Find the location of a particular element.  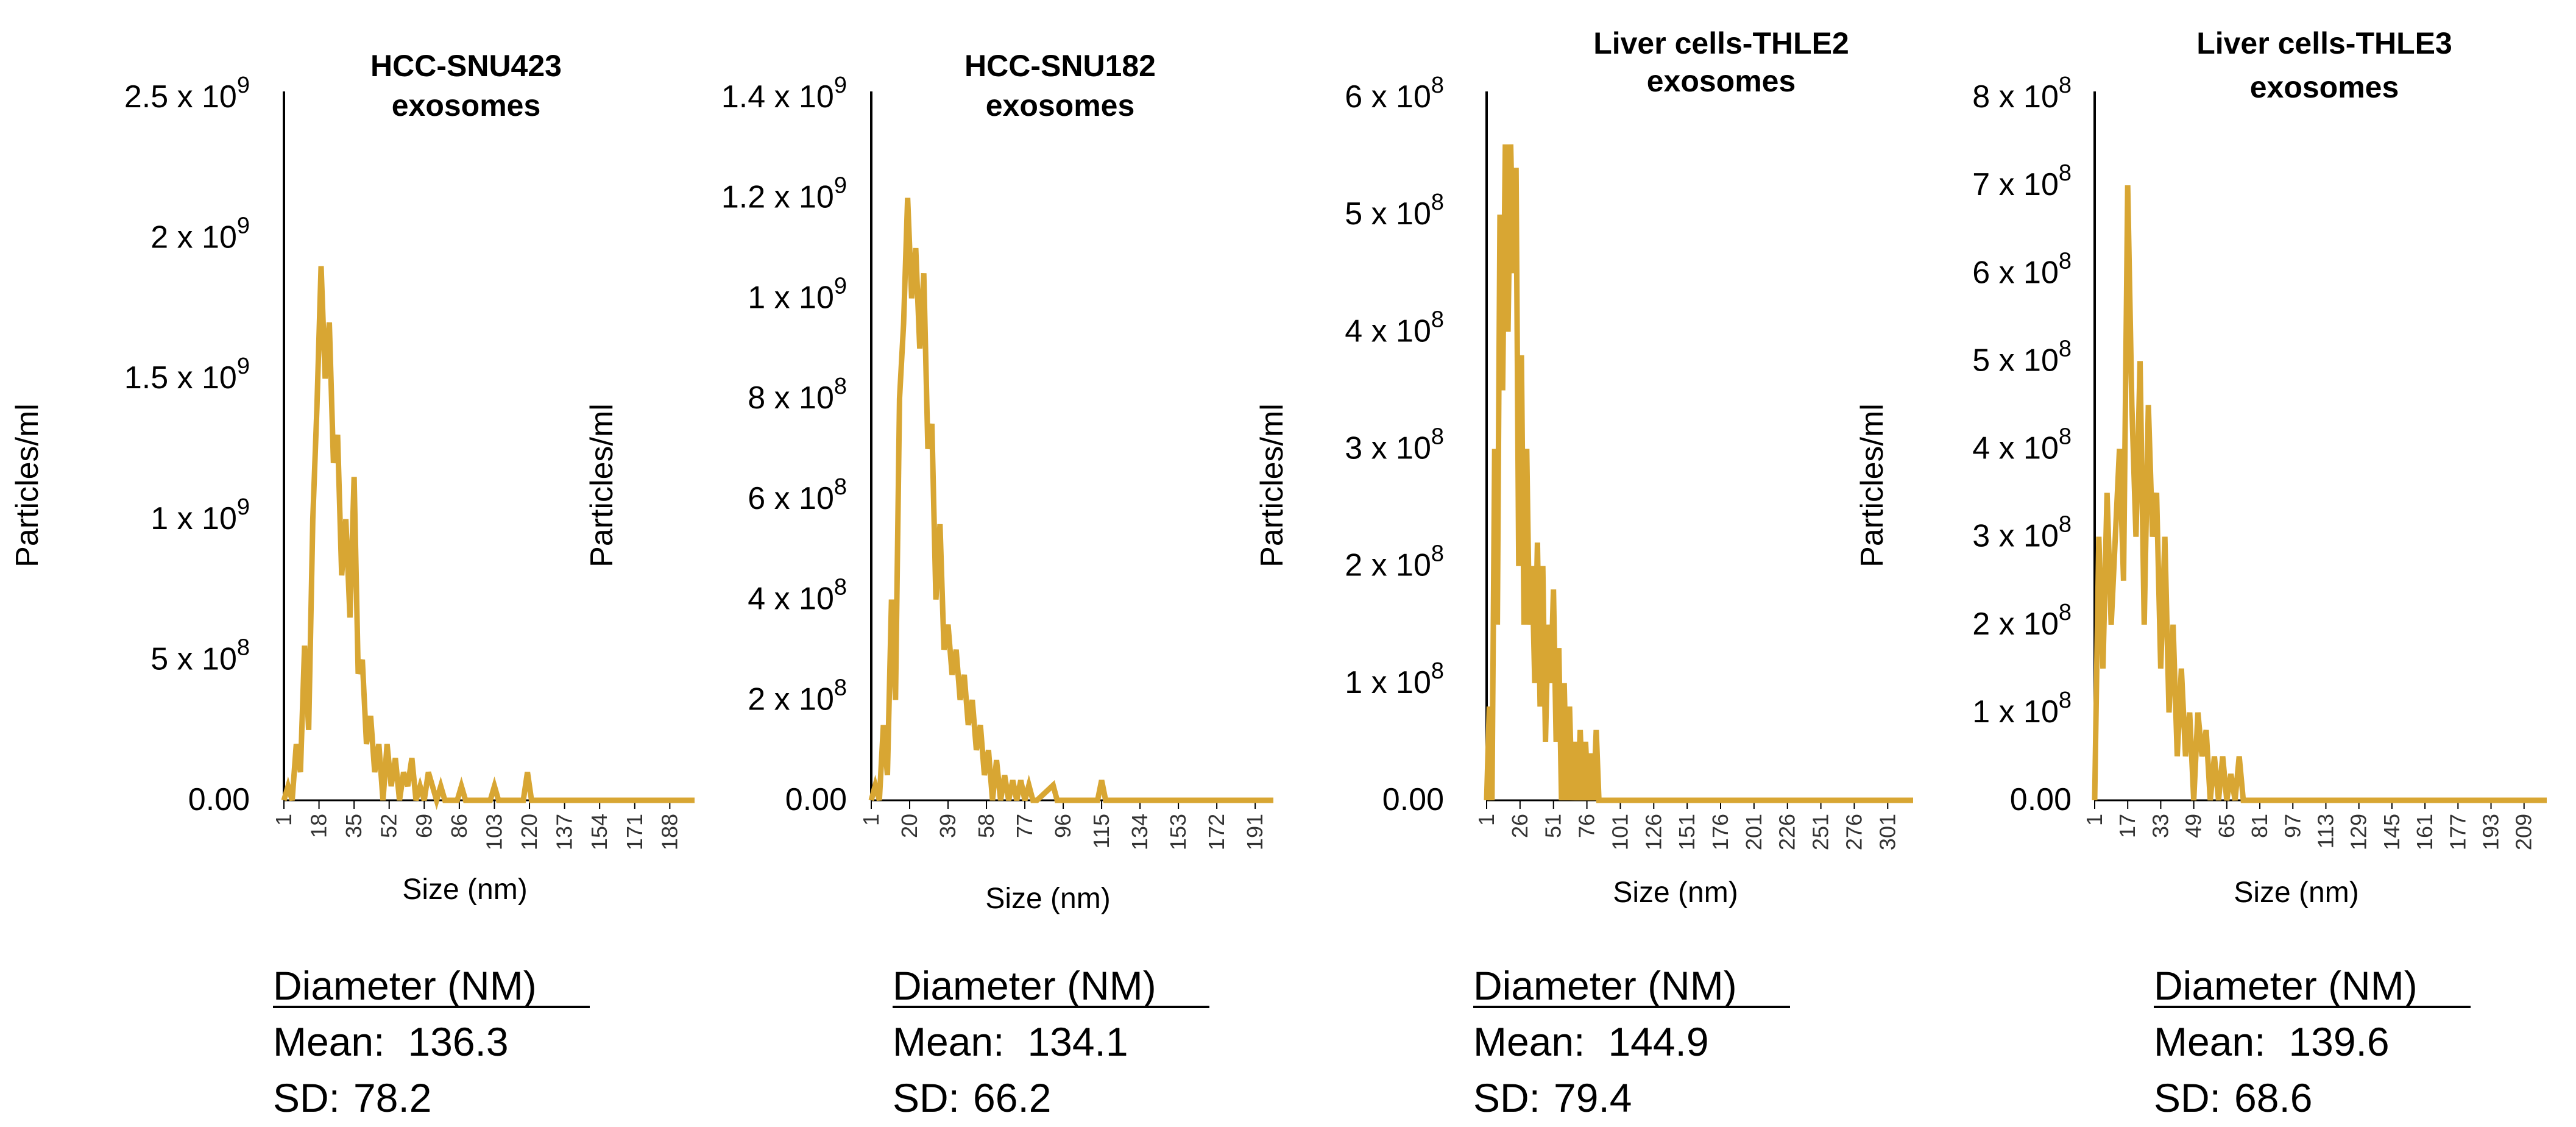

x-tick-label: 151 is located at coordinates (1686, 832).